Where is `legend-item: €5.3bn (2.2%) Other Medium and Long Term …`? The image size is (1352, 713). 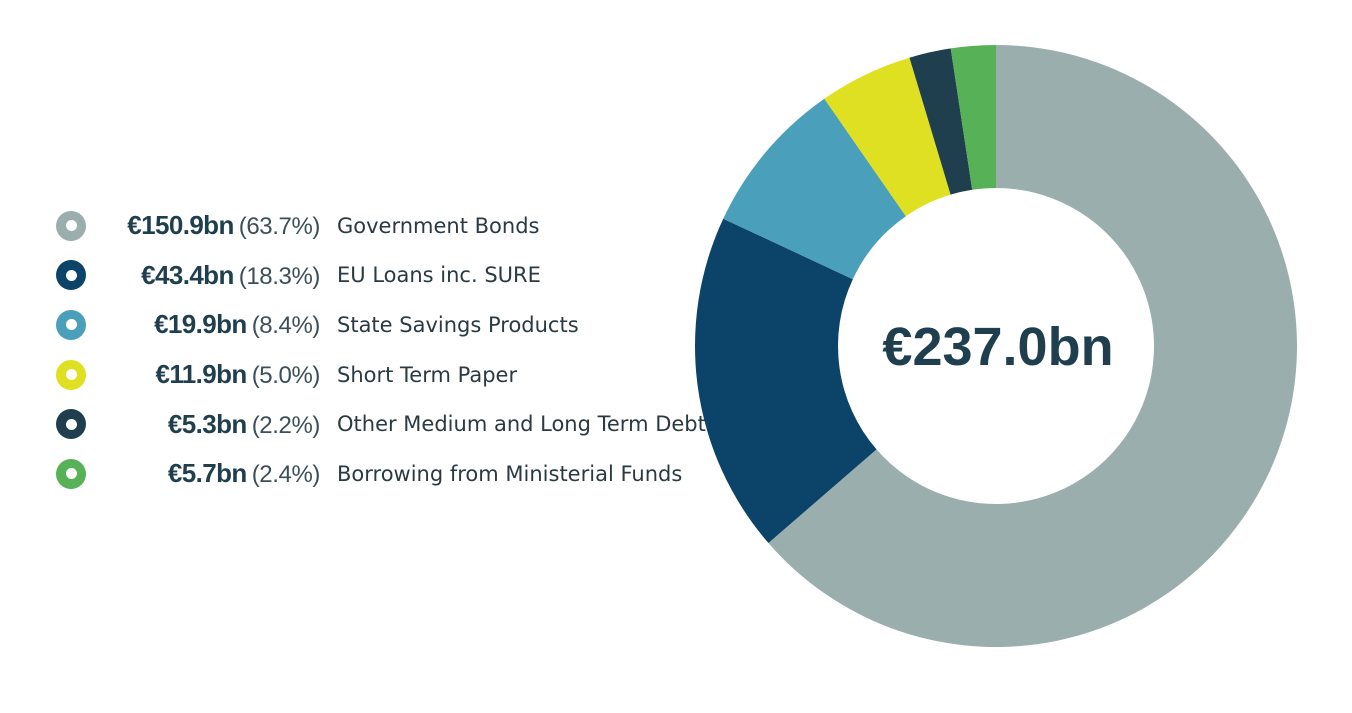
legend-item: €5.3bn (2.2%) Other Medium and Long Term … is located at coordinates (381, 424).